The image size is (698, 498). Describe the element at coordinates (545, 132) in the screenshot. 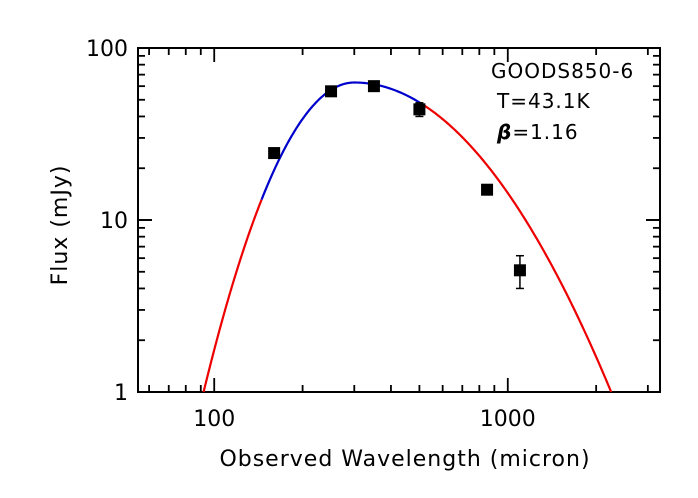

I see `beta-value: =1.16` at that location.